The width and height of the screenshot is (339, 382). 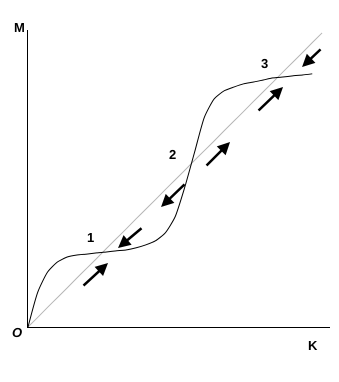 I want to click on y-axis-title: M, so click(x=19, y=27).